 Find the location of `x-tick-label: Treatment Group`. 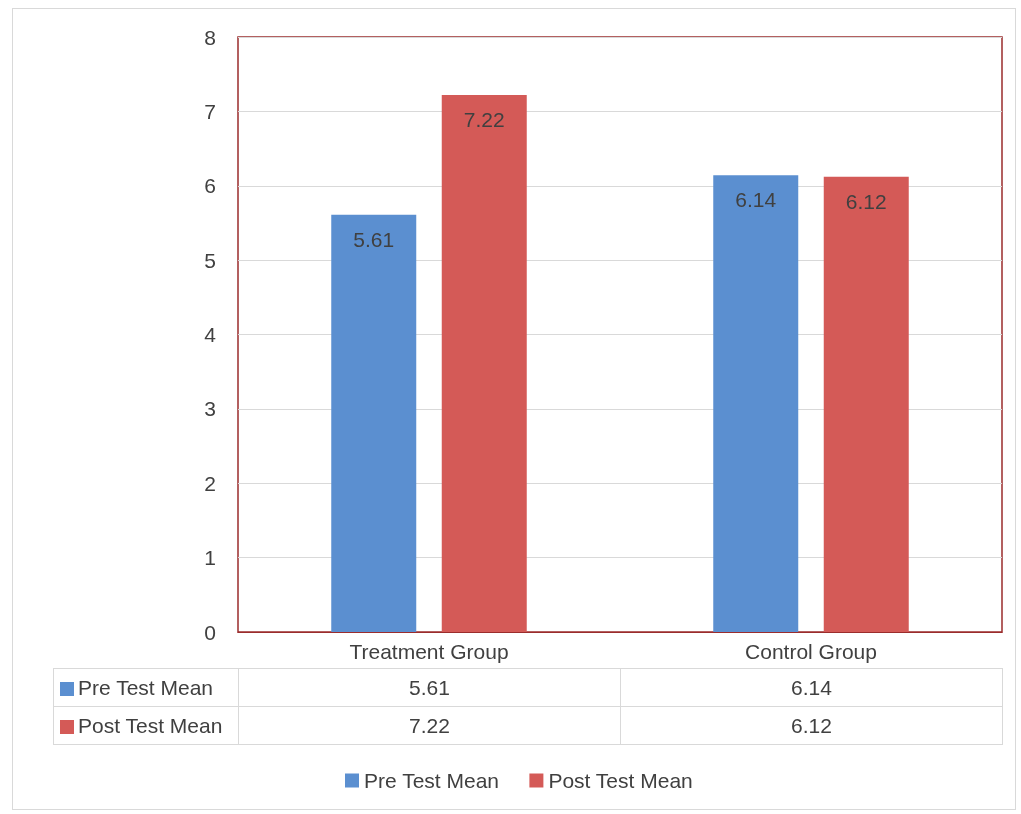

x-tick-label: Treatment Group is located at coordinates (429, 651).